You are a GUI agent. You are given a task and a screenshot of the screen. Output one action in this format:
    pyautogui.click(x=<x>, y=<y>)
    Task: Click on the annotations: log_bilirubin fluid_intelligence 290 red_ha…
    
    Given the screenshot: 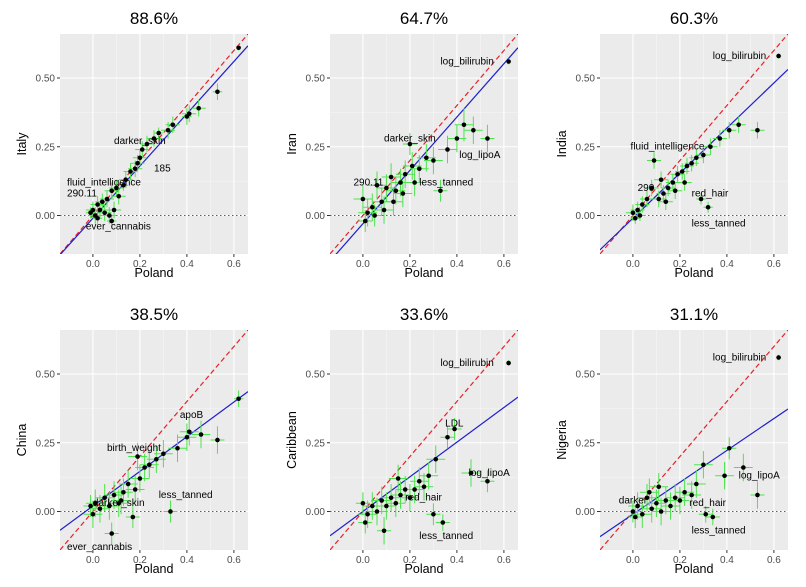 What is the action you would take?
    pyautogui.click(x=699, y=140)
    